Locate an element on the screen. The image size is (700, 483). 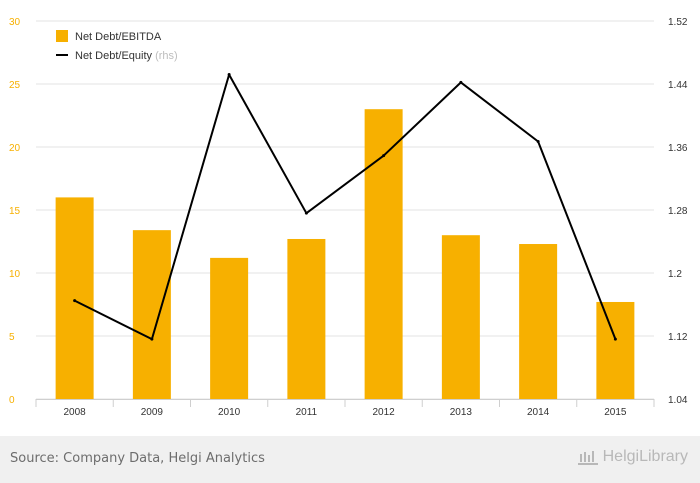
x-tick-label: 2008 is located at coordinates (75, 412).